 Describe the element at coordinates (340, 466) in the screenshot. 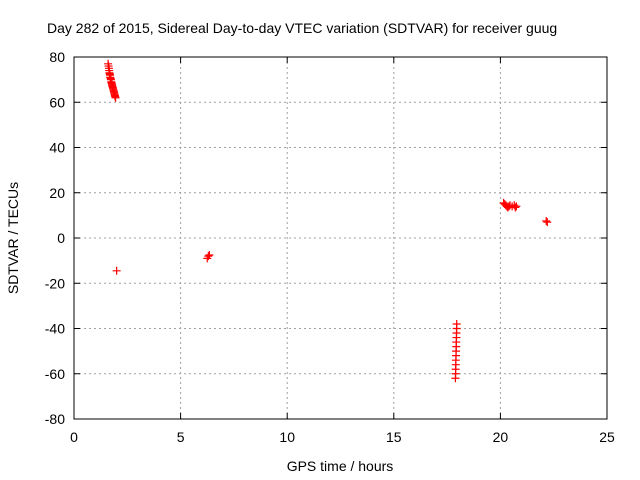

I see `x-axis-title: GPS time / hours` at that location.